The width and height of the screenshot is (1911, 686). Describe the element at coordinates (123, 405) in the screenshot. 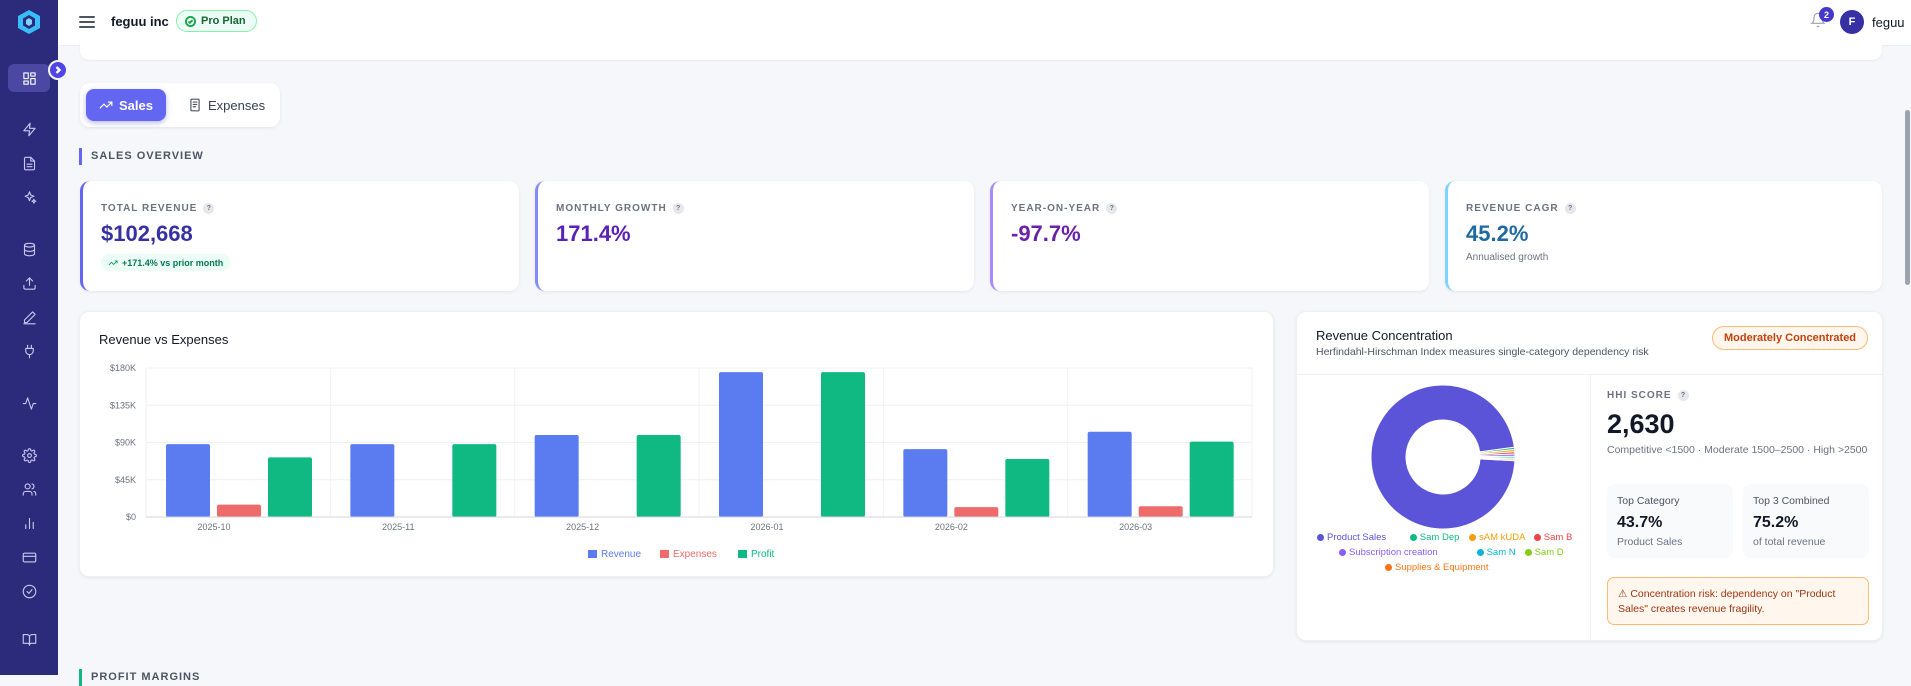

I see `y-tick-label: $135K` at that location.